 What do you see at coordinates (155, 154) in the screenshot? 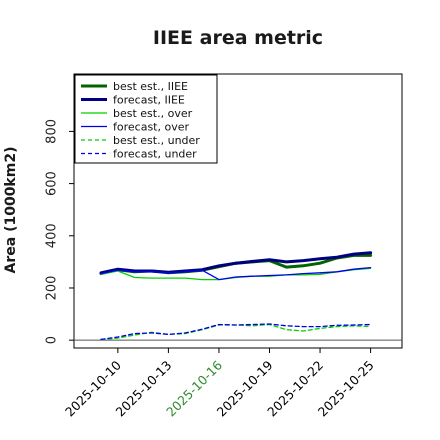
I see `legend-label: forecast, under` at bounding box center [155, 154].